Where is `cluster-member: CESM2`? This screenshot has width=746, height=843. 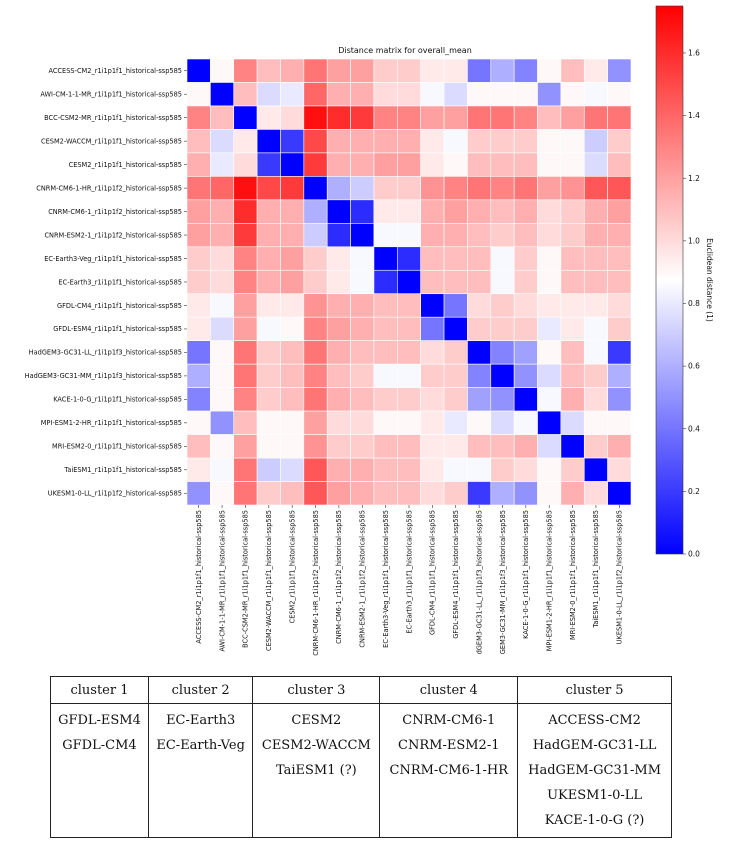 cluster-member: CESM2 is located at coordinates (316, 720).